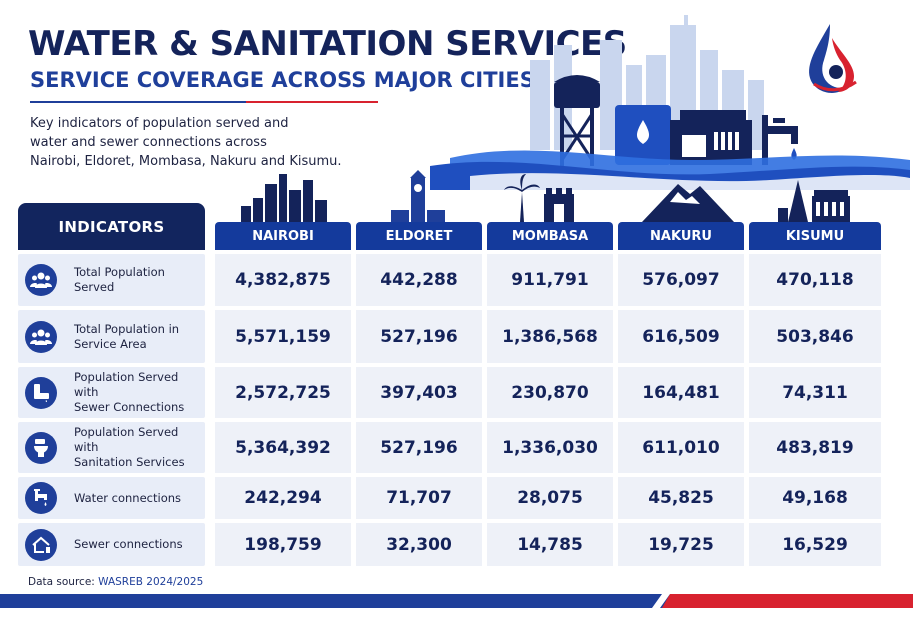 The height and width of the screenshot is (619, 913). I want to click on water-tap-icon, so click(41, 498).